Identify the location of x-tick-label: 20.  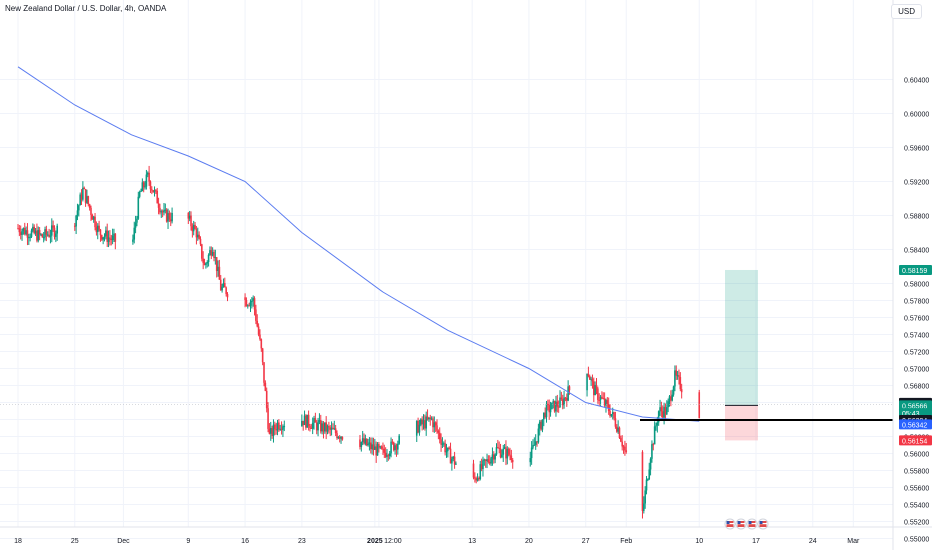
(529, 541).